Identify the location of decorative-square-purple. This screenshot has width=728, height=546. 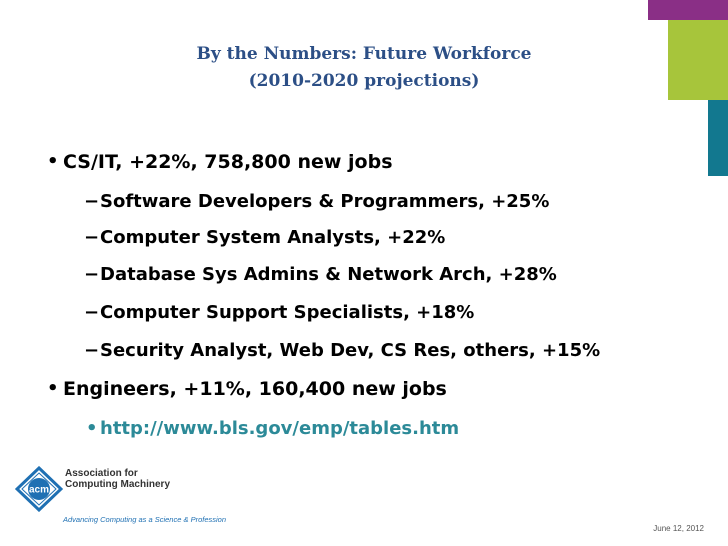
(688, 10).